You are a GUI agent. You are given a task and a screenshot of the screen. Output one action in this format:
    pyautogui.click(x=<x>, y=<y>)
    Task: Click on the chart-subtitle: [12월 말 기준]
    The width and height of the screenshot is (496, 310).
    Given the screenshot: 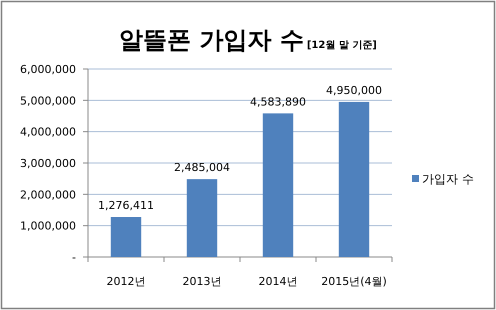 What is the action you would take?
    pyautogui.click(x=341, y=45)
    